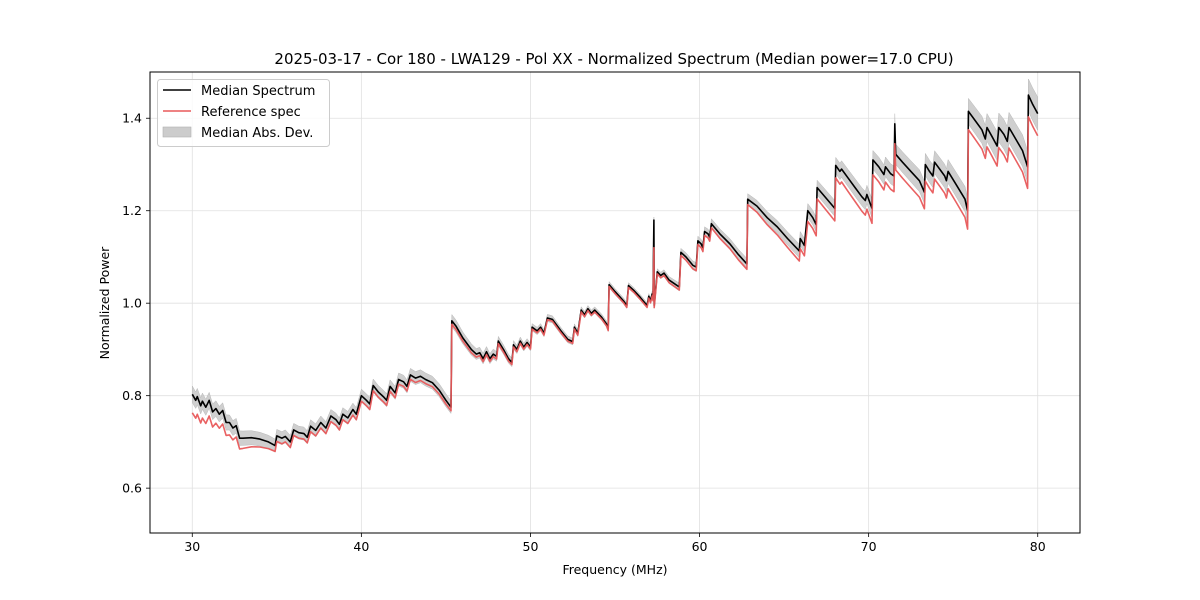  Describe the element at coordinates (177, 132) in the screenshot. I see `legend-swatch-mad` at that location.